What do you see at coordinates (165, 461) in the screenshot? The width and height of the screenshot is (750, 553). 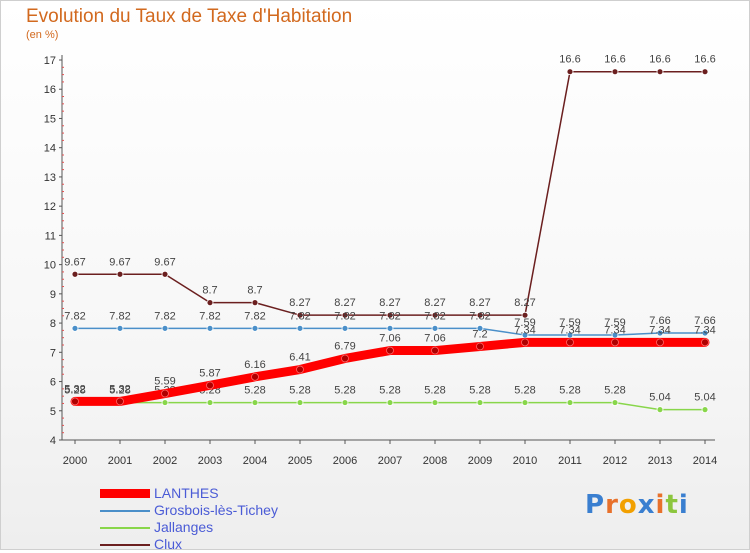 I see `x-tick-label: 2002` at bounding box center [165, 461].